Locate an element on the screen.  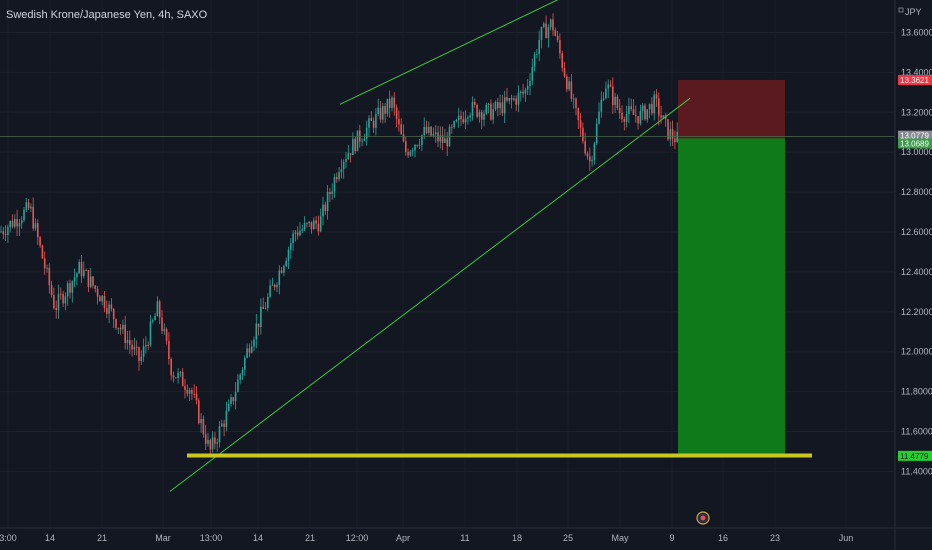
y-tick-label: 12.6000 is located at coordinates (916, 232).